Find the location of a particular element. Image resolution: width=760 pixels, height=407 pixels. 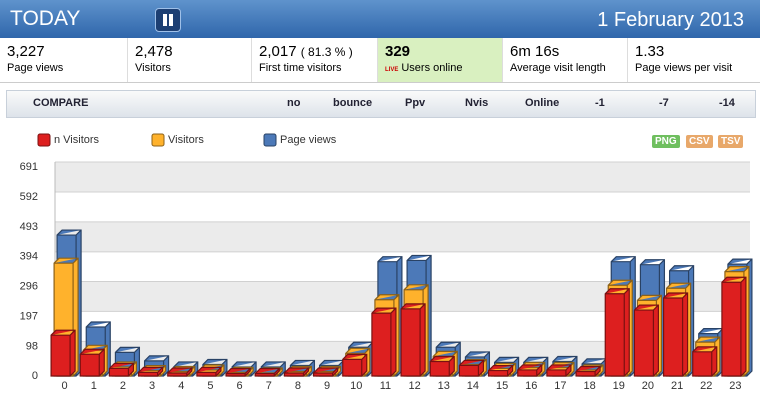

stat-extra: ( 81.3 % ) is located at coordinates (326, 52).